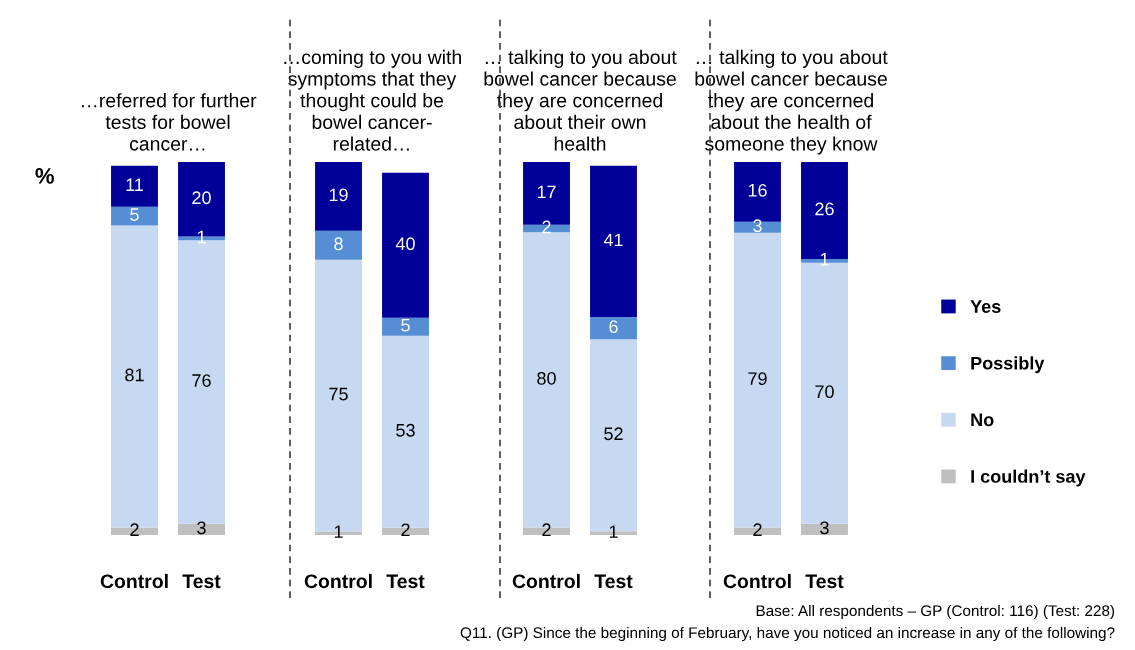  Describe the element at coordinates (546, 192) in the screenshot. I see `data-label: 17` at that location.